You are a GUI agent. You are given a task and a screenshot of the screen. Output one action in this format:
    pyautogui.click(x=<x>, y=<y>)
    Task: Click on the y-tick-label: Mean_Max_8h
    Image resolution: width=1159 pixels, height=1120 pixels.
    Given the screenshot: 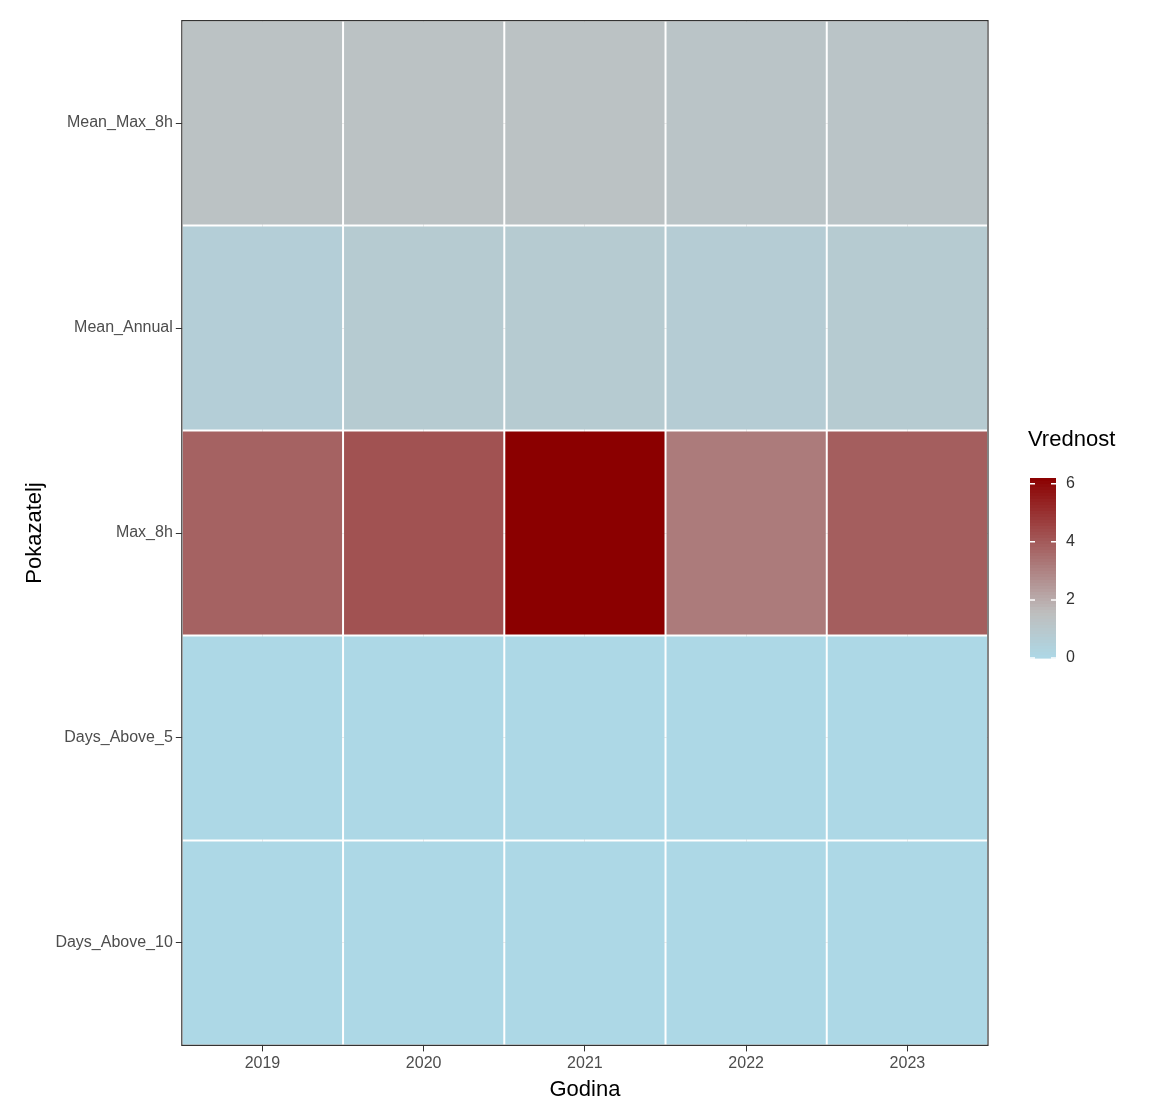 What is the action you would take?
    pyautogui.click(x=119, y=122)
    